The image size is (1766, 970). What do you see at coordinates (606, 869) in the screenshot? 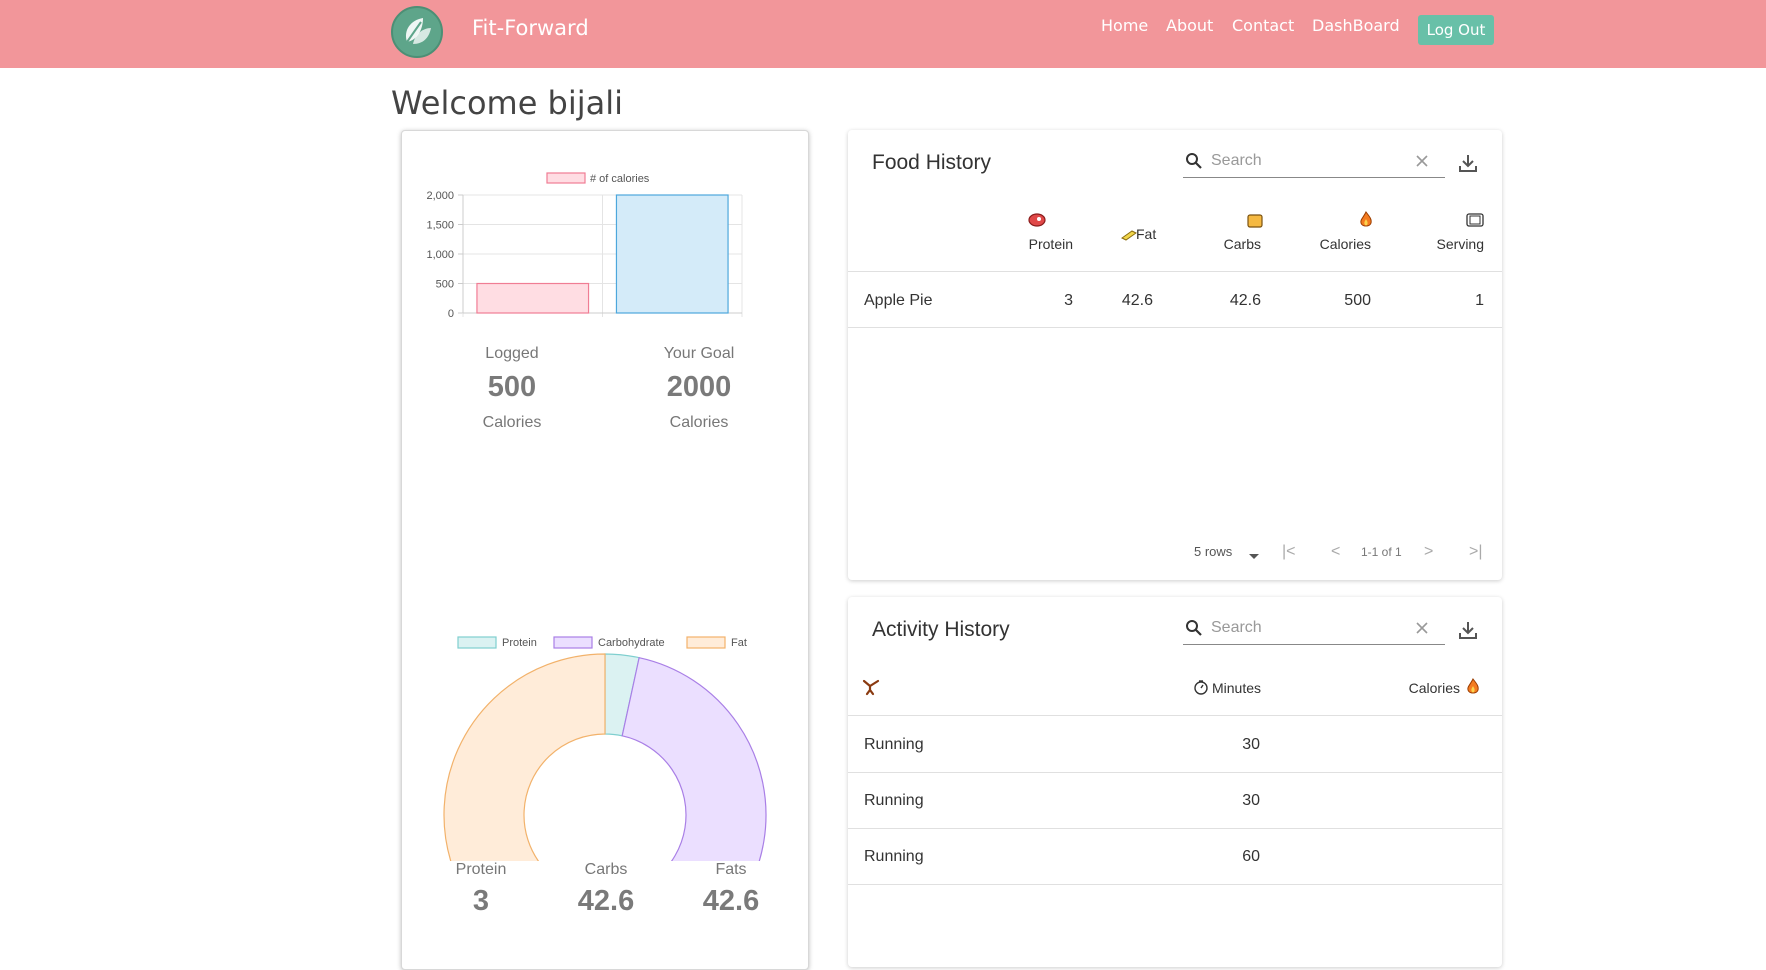
I see `carbs-label: Carbs` at bounding box center [606, 869].